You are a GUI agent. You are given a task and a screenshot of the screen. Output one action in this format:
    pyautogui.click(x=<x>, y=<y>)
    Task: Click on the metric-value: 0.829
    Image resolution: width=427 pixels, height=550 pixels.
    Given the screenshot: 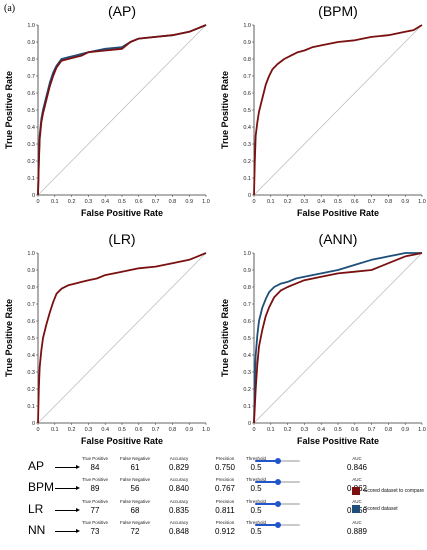 What is the action you would take?
    pyautogui.click(x=179, y=467)
    